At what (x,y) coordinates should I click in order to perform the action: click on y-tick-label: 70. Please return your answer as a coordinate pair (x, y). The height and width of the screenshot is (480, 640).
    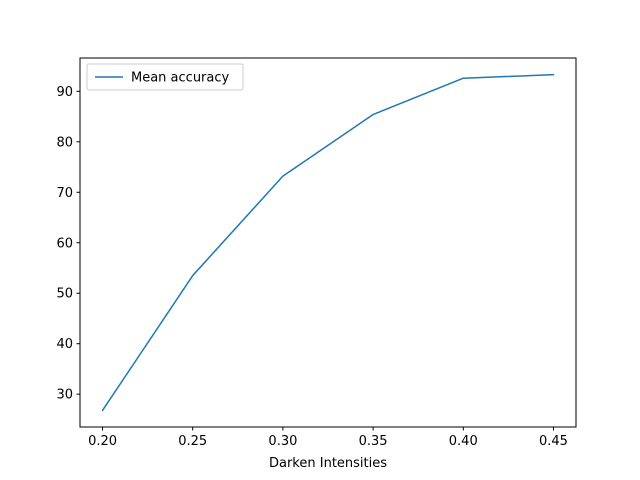
    Looking at the image, I should click on (64, 193).